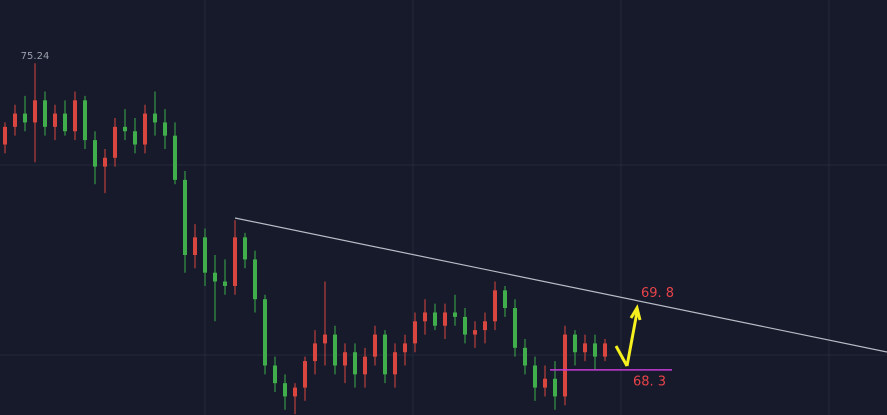  Describe the element at coordinates (649, 381) in the screenshot. I see `price-label: 68. 3` at that location.